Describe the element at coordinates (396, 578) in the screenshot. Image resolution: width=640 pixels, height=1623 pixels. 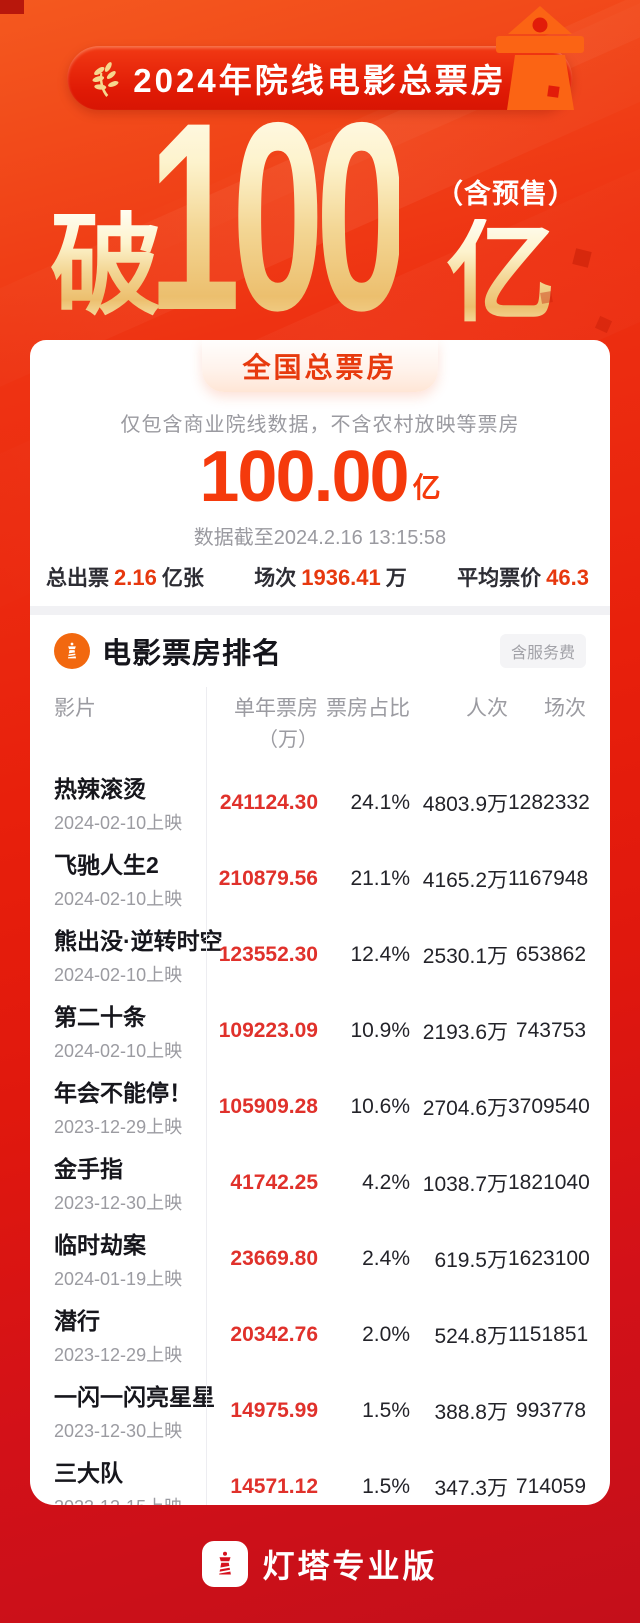
I see `stat-suffix: 万` at that location.